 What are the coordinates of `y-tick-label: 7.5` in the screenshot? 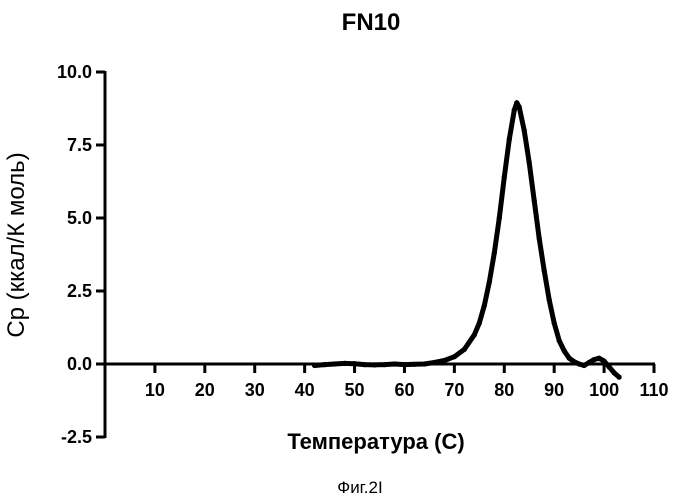 It's located at (79, 145).